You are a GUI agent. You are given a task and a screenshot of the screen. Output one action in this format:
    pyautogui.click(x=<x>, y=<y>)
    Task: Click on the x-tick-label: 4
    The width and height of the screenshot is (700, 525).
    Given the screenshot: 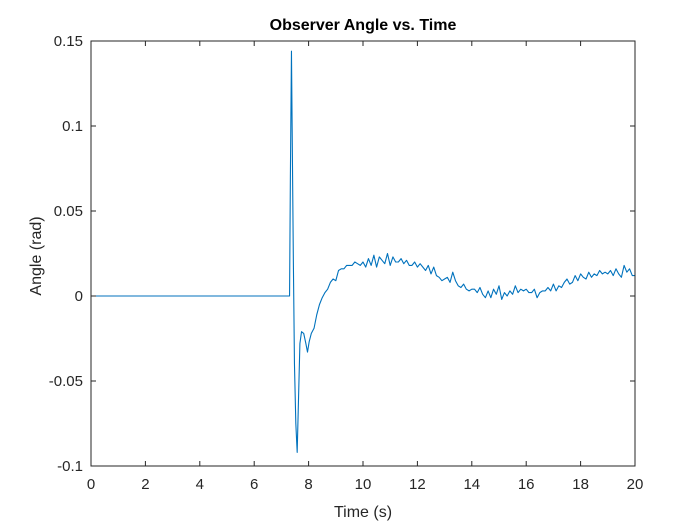 What is the action you would take?
    pyautogui.click(x=200, y=484)
    